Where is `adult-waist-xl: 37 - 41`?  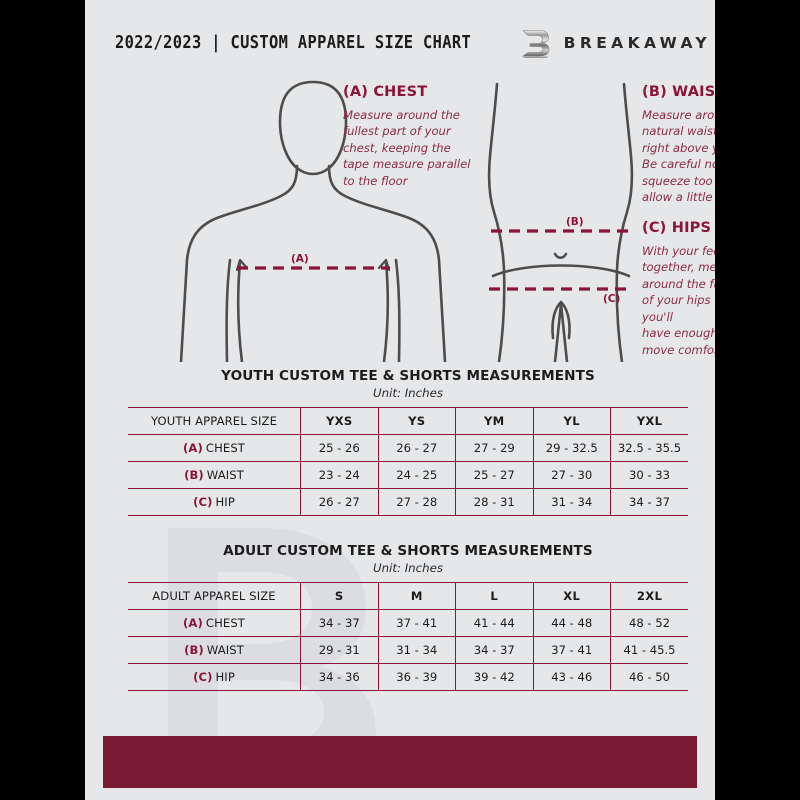 adult-waist-xl: 37 - 41 is located at coordinates (571, 650).